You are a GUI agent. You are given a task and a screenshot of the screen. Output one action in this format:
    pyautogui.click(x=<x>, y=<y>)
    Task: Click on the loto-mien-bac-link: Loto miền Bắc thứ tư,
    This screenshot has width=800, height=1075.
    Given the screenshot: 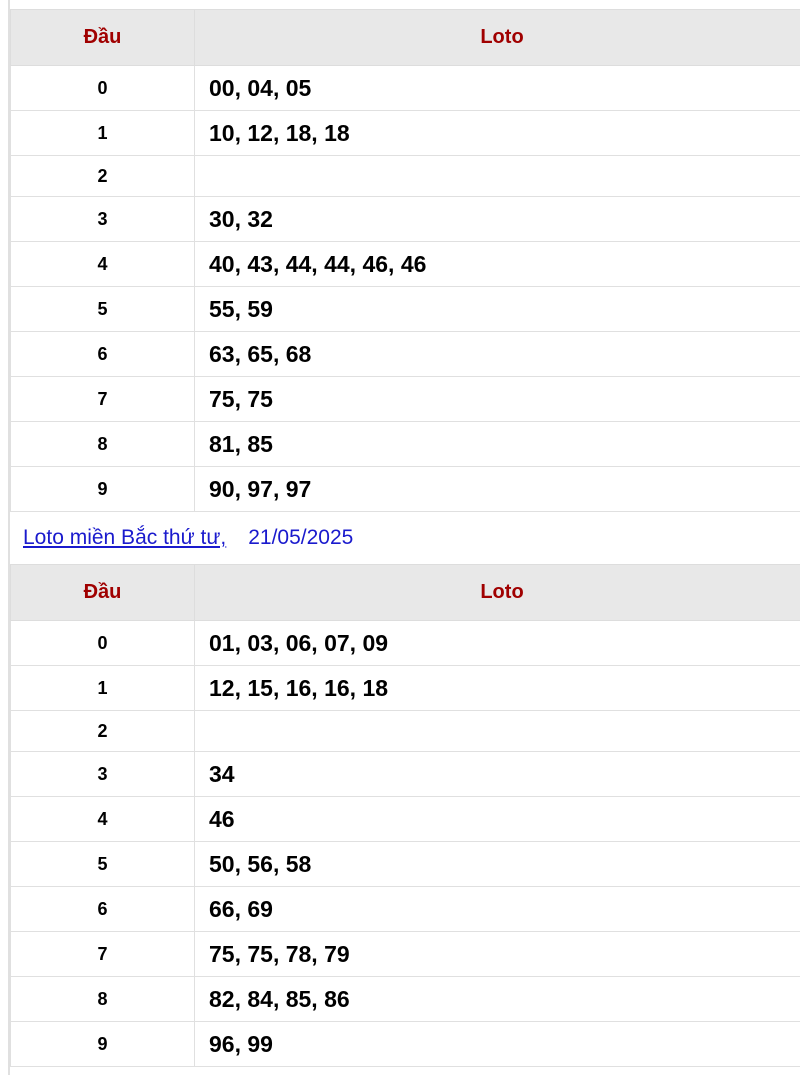 What is the action you would take?
    pyautogui.click(x=125, y=537)
    